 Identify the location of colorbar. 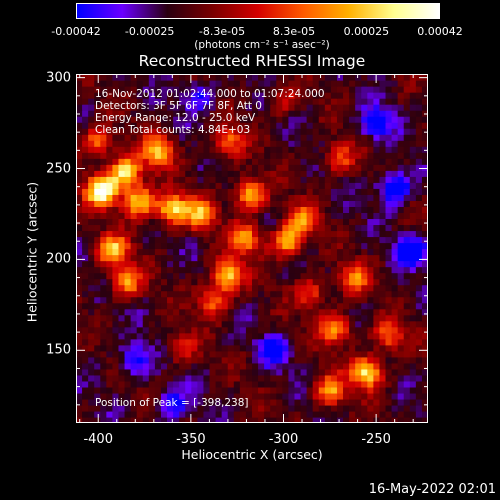
(258, 11).